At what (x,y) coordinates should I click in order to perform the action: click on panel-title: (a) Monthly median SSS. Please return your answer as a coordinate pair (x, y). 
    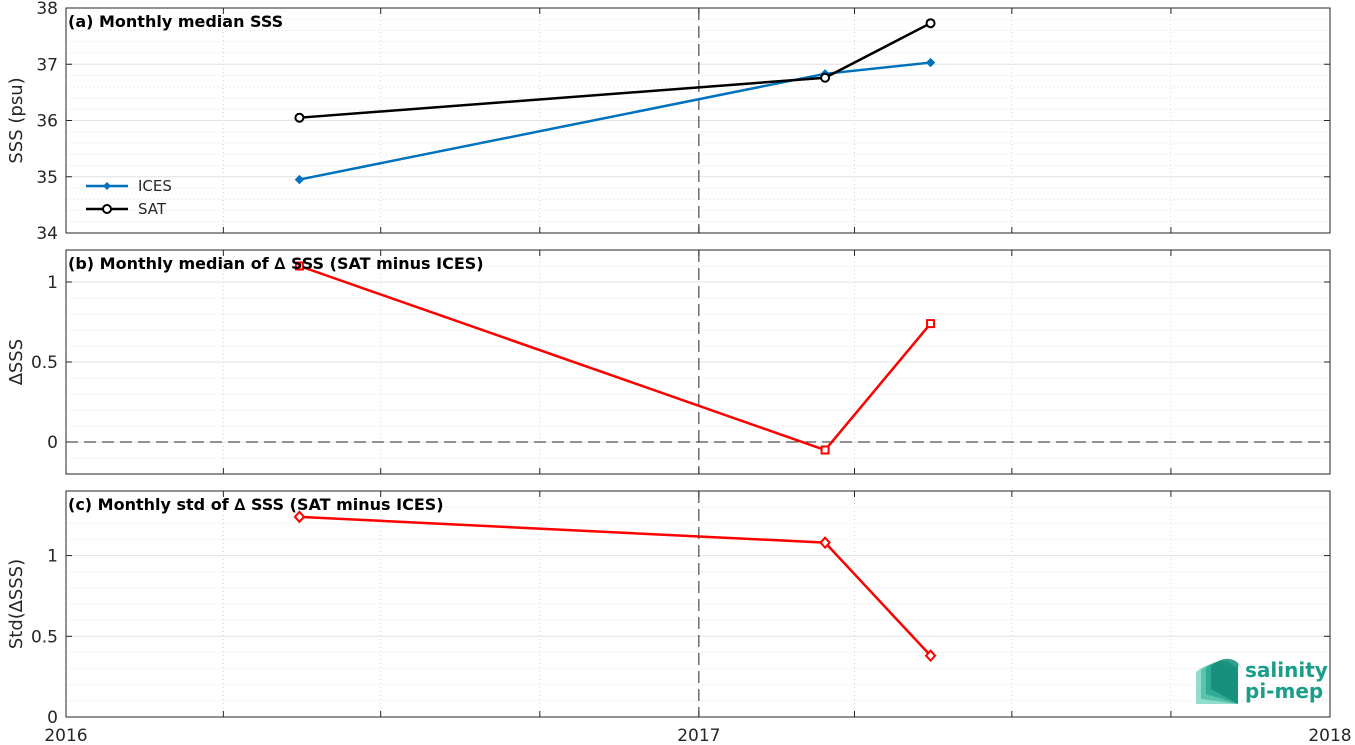
    Looking at the image, I should click on (175, 21).